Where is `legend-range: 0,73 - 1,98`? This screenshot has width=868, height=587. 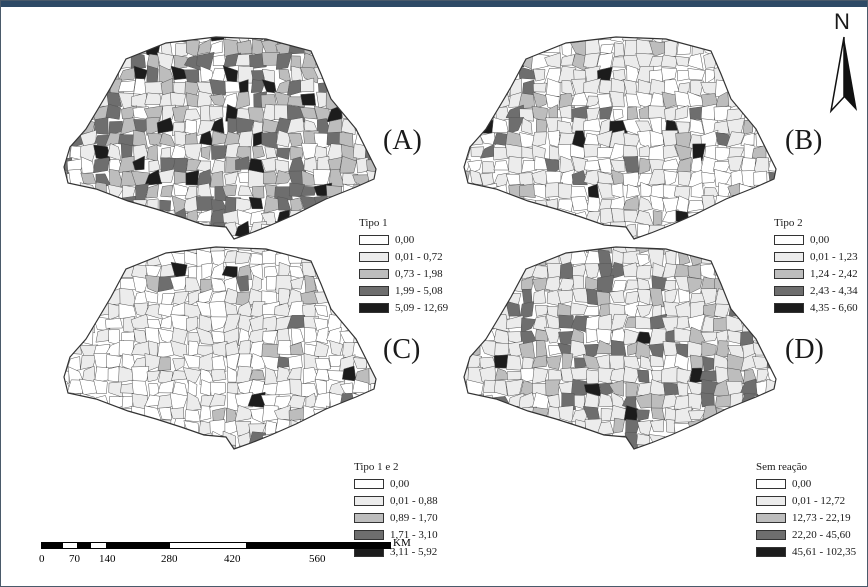
legend-range: 0,73 - 1,98 is located at coordinates (419, 273).